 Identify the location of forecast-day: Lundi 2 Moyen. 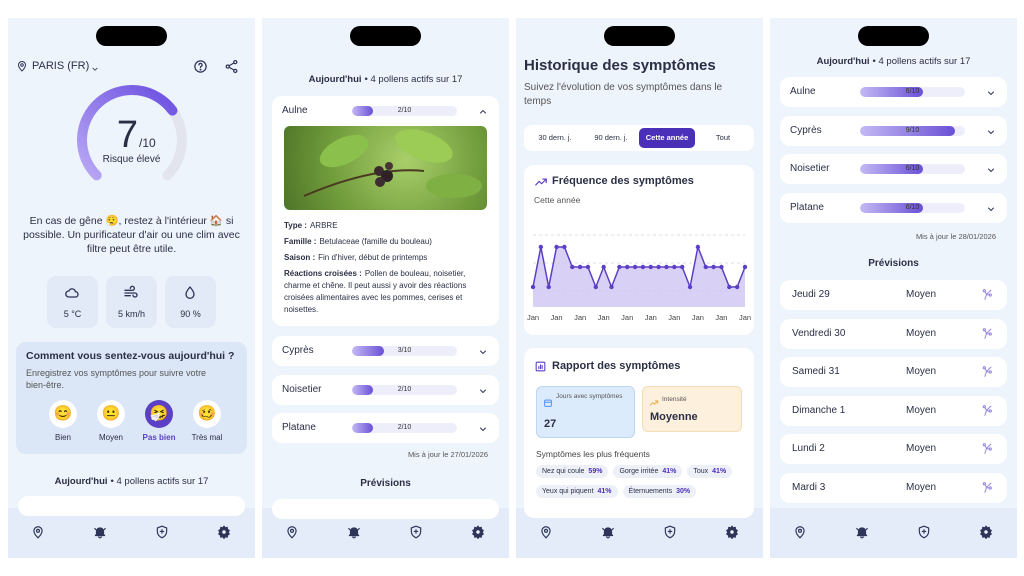
(893, 449).